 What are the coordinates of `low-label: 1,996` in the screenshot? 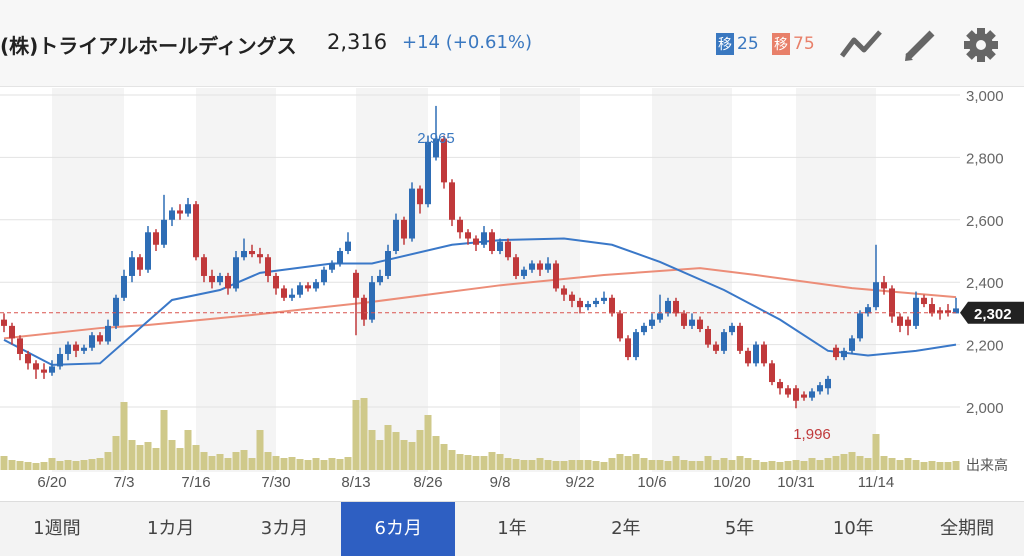 It's located at (812, 434).